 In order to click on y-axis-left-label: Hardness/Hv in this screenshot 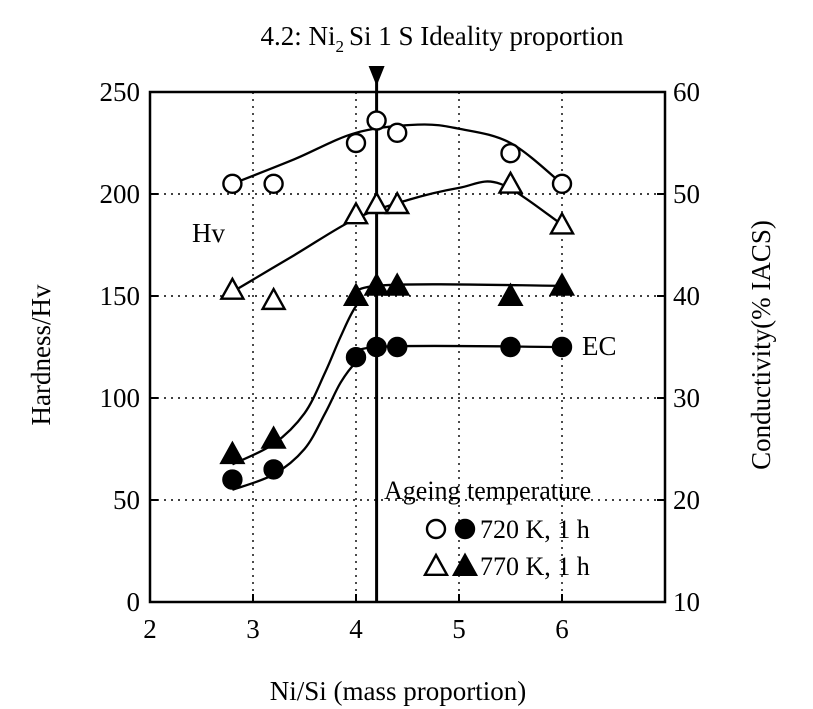, I will do `click(41, 354)`.